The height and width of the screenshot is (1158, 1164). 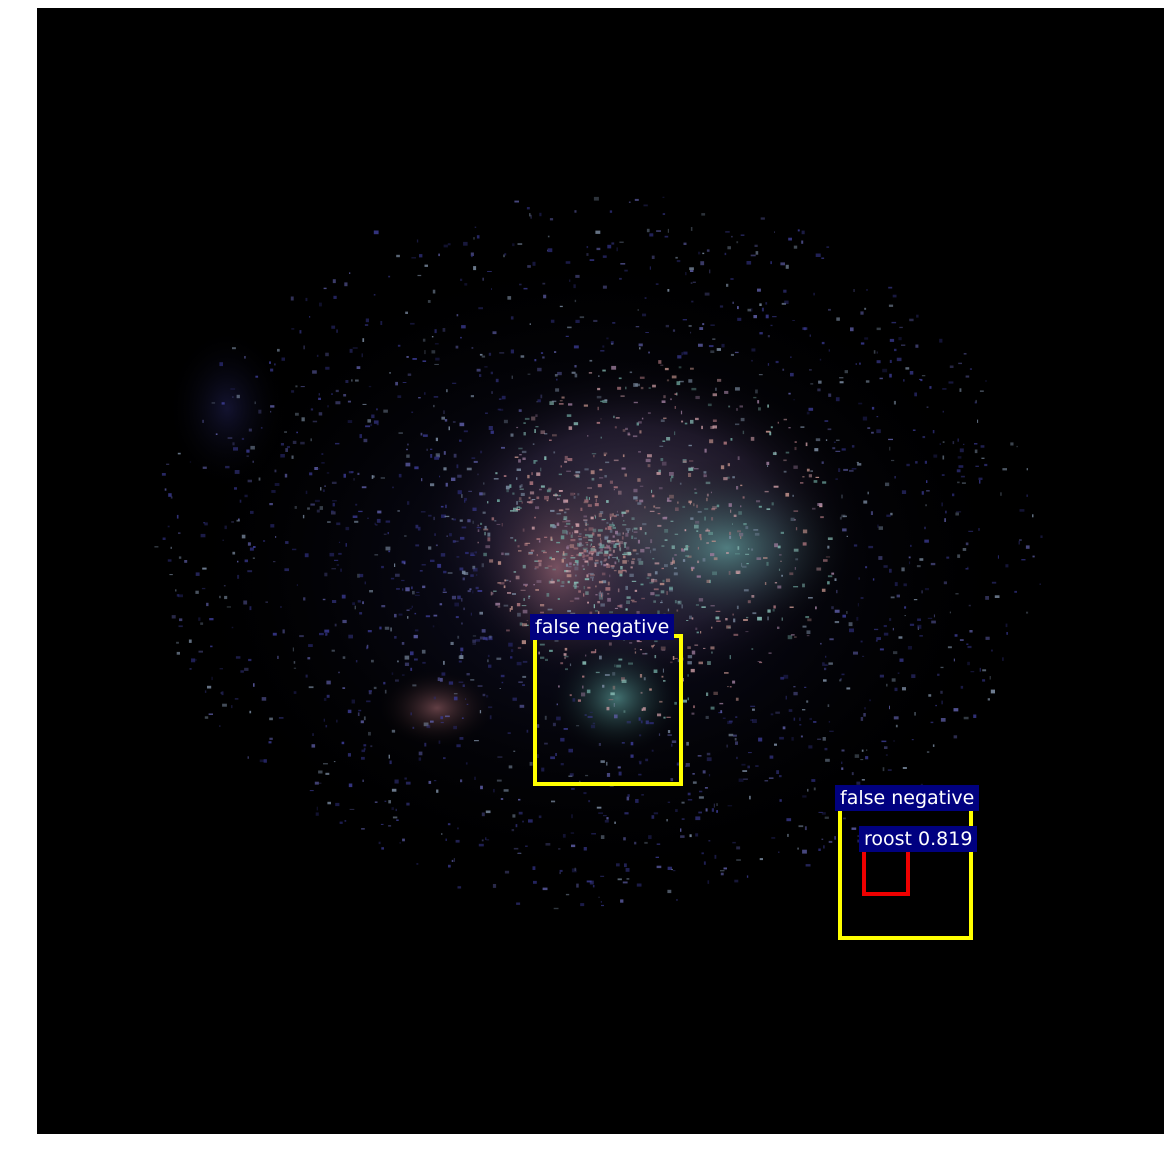 What do you see at coordinates (602, 627) in the screenshot?
I see `false-negative-label: false negative` at bounding box center [602, 627].